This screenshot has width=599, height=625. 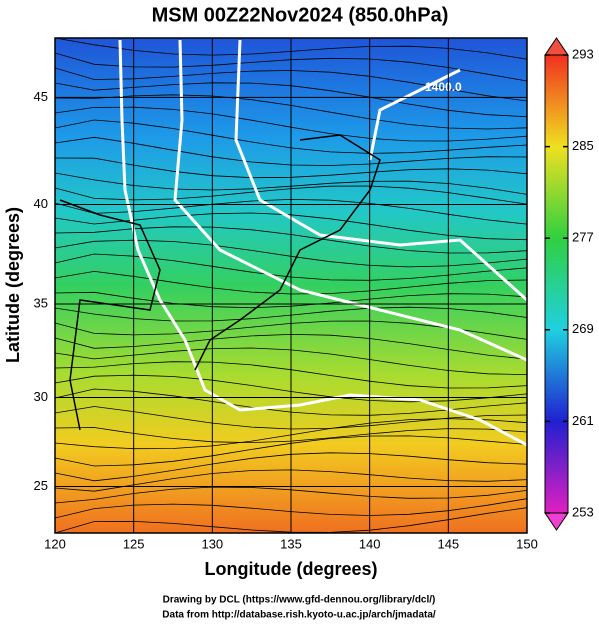 What do you see at coordinates (583, 237) in the screenshot?
I see `colorbar-tick-label: 277` at bounding box center [583, 237].